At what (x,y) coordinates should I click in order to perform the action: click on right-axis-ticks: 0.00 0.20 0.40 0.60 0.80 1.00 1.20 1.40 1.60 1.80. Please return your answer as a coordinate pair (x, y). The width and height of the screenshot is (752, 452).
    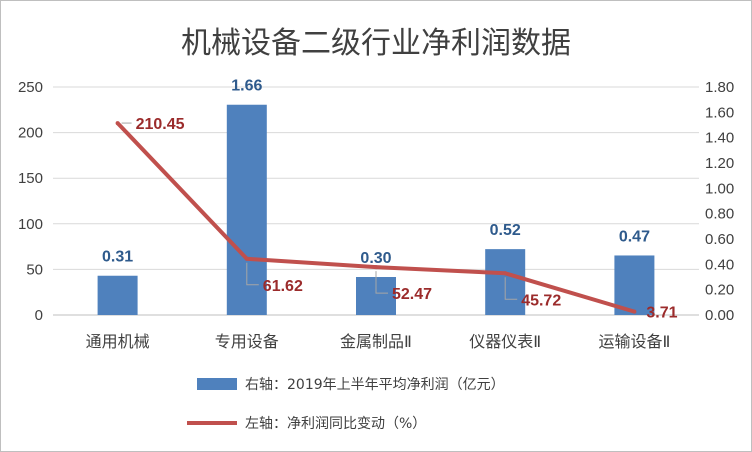
    Looking at the image, I should click on (719, 201).